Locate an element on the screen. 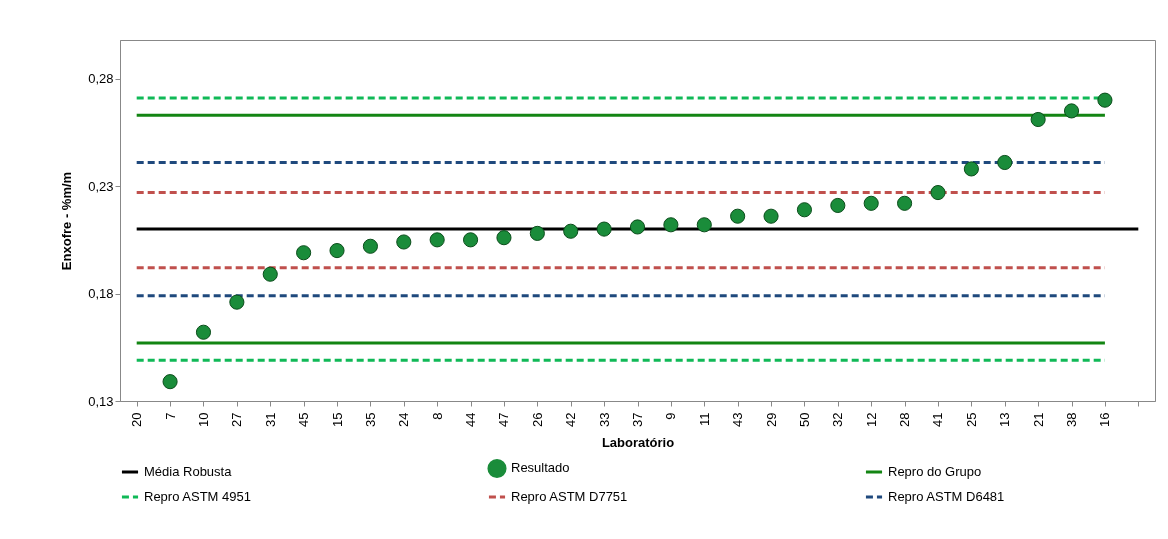 This screenshot has width=1168, height=539. x-tick-label: 25 is located at coordinates (971, 419).